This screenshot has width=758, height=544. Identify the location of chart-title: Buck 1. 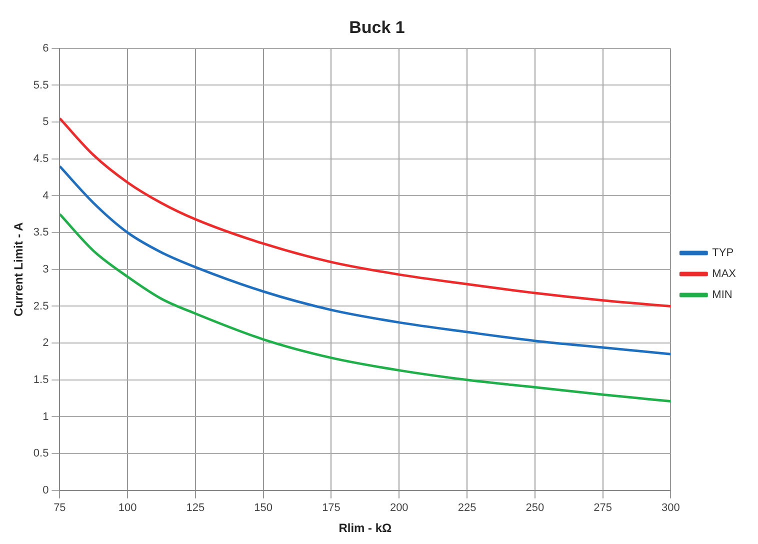
(377, 27).